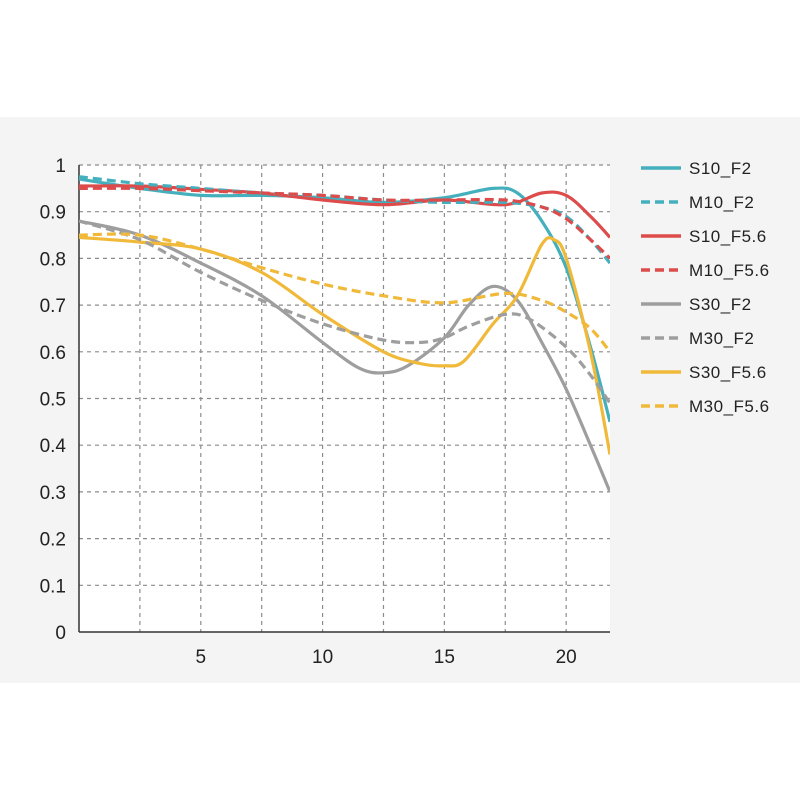 The width and height of the screenshot is (800, 800). Describe the element at coordinates (53, 306) in the screenshot. I see `y-tick-label: 0.7` at that location.